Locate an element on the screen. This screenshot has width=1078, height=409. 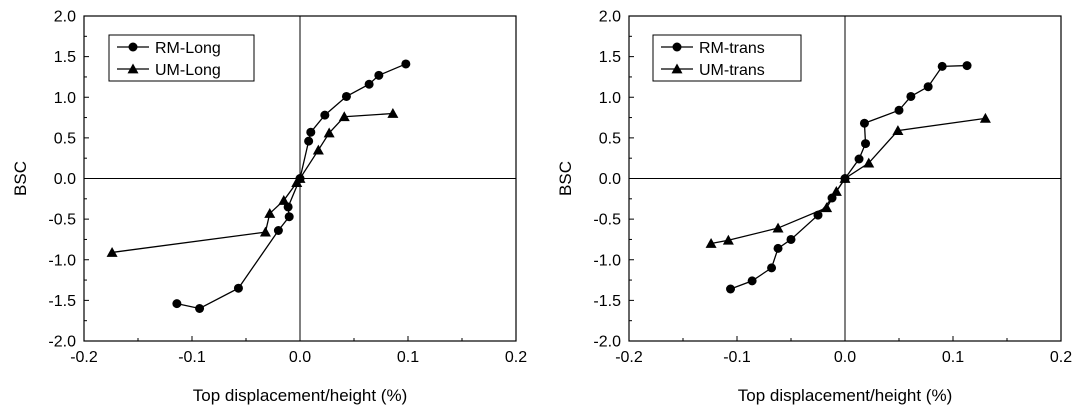
series-RM-trans is located at coordinates (849, 177).